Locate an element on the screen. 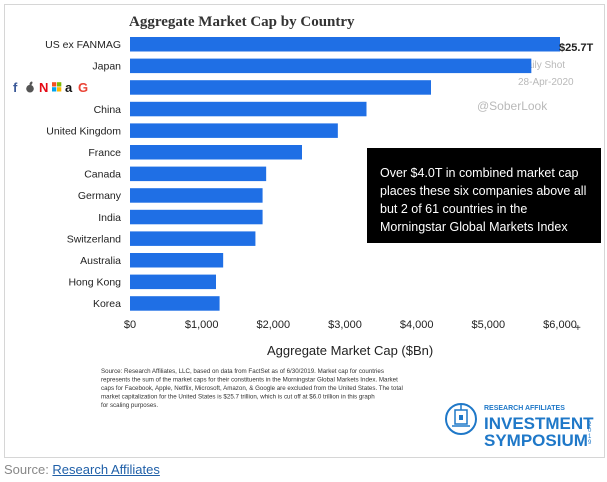  source-link: Research Affiliates is located at coordinates (106, 469).